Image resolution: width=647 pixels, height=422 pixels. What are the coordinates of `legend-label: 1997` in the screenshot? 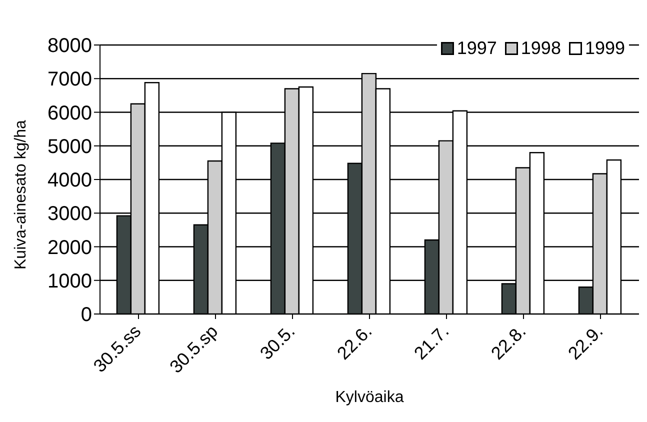 It's located at (476, 48).